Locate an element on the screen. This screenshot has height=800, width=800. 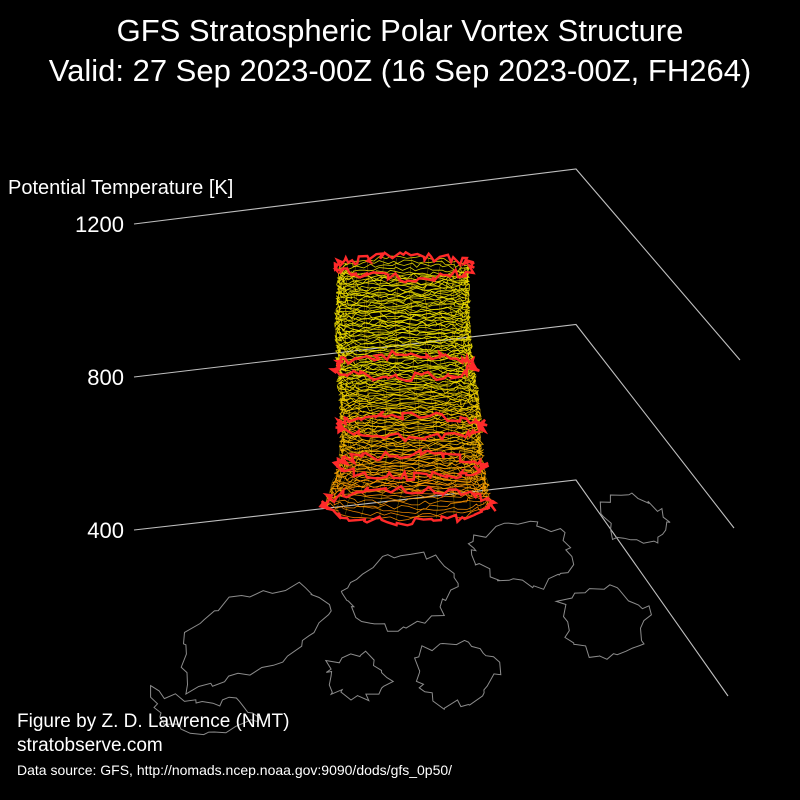
website-credit: stratobserve.com is located at coordinates (90, 745).